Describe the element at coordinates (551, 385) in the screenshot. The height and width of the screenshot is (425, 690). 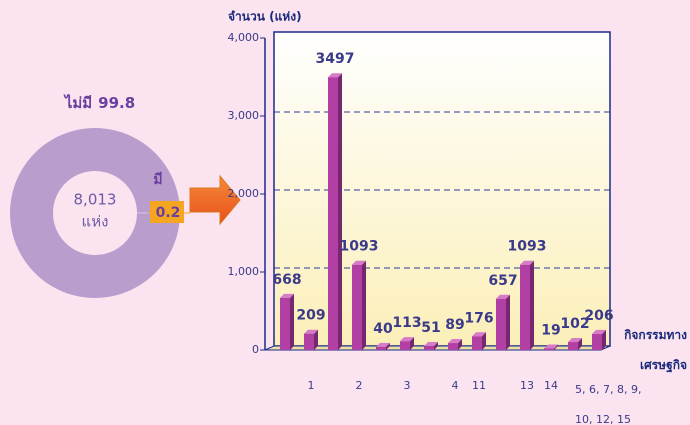
I see `x-tick-label: 14` at that location.